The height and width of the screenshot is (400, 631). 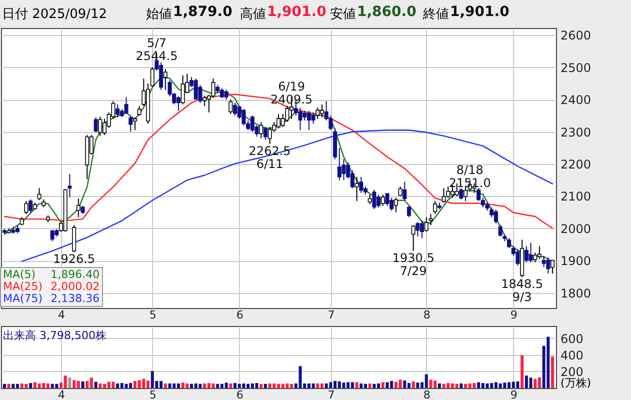 What do you see at coordinates (576, 164) in the screenshot?
I see `y-tick-label: 2200` at bounding box center [576, 164].